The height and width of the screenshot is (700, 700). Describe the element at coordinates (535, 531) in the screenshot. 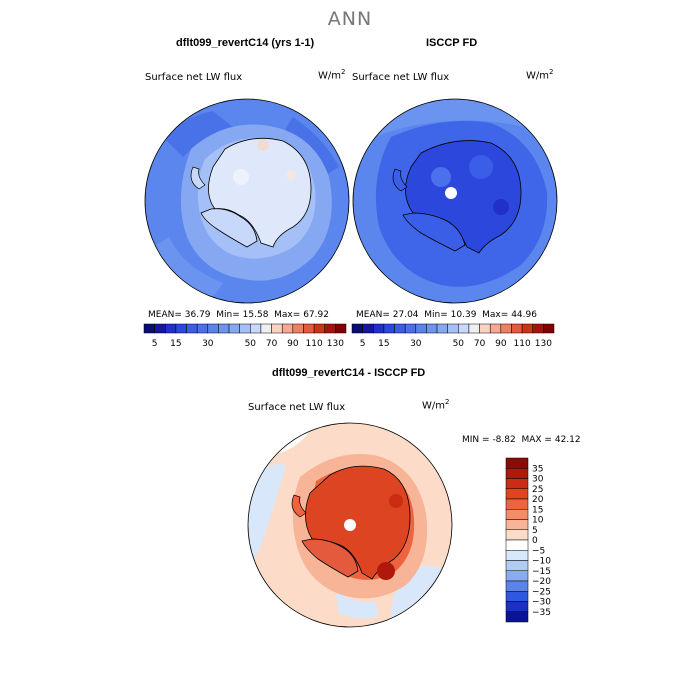

I see `colorbar-tick-label: 5` at that location.